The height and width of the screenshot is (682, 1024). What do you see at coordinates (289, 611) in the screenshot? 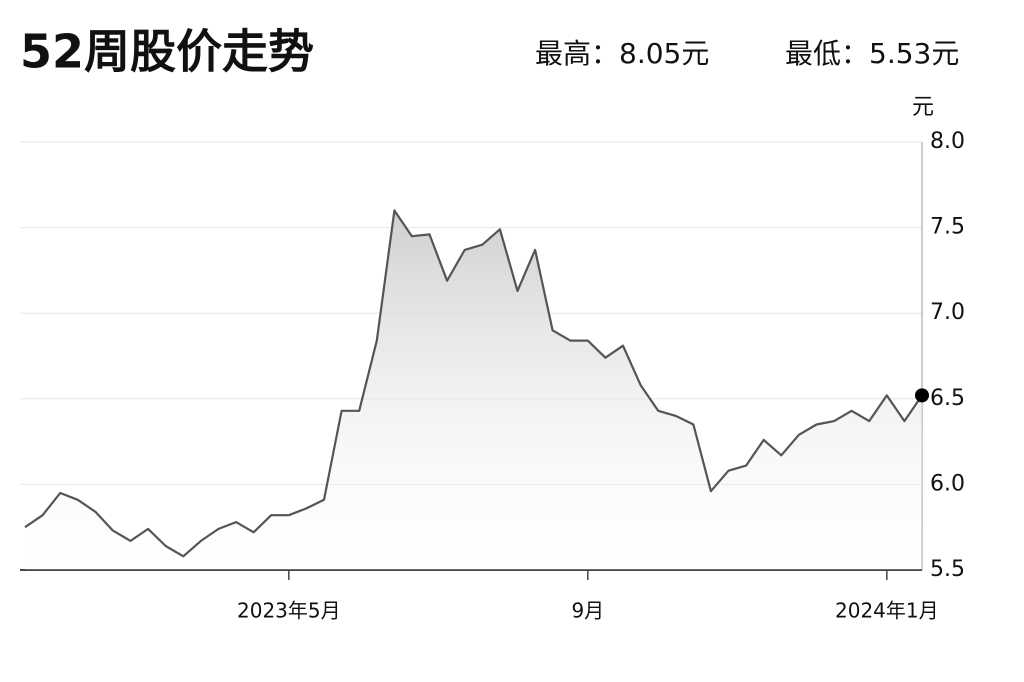
I see `x-tick-label: 2023年5月` at bounding box center [289, 611].